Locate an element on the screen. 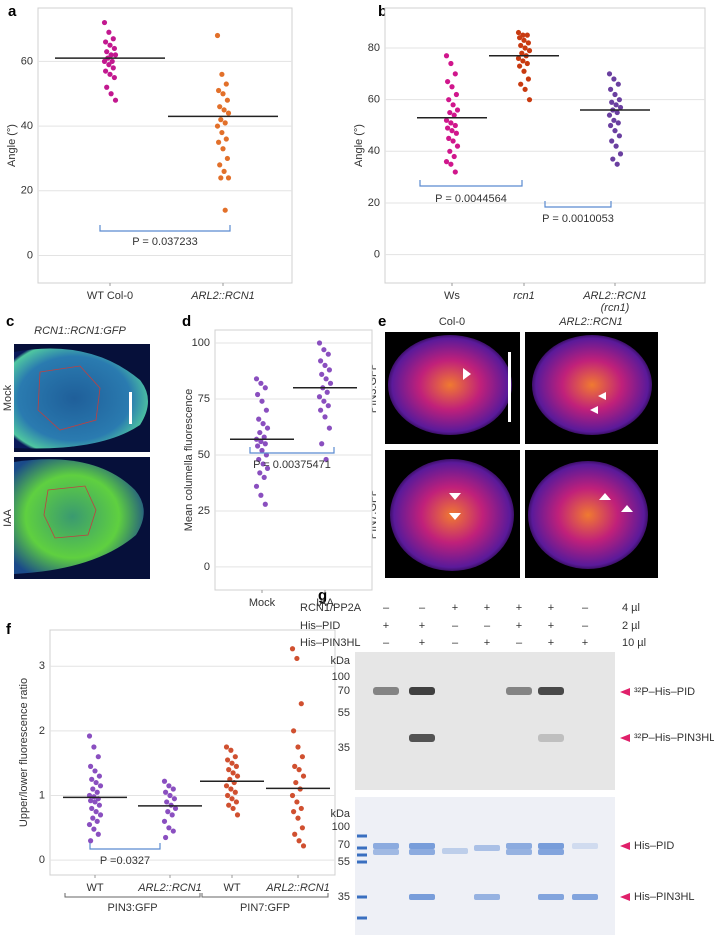 The height and width of the screenshot is (947, 714). y-tick-label: 0 is located at coordinates (42, 860).